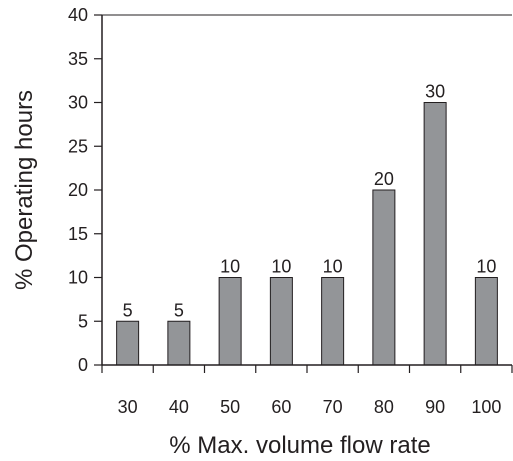 The width and height of the screenshot is (513, 461). I want to click on x-tick-label-30: 30, so click(128, 407).